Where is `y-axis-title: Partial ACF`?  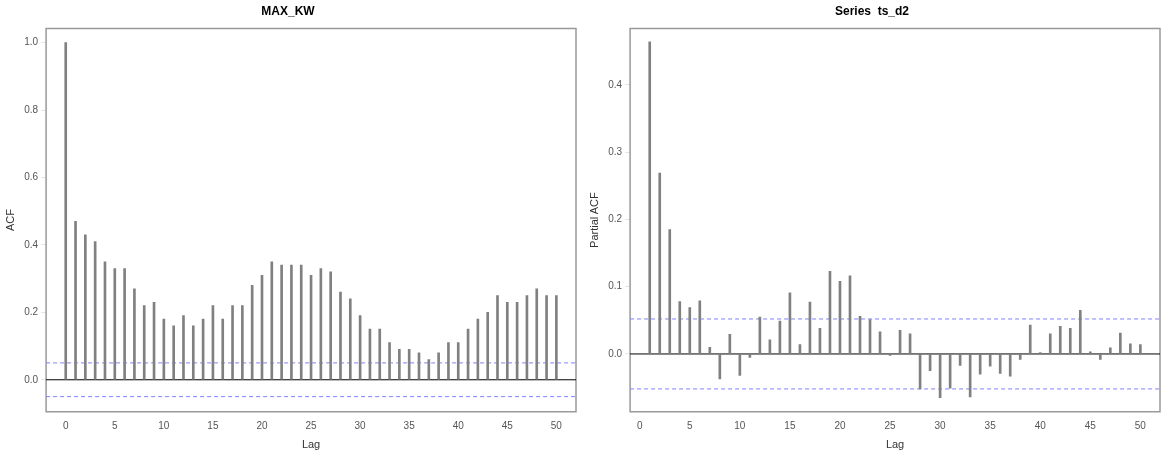 y-axis-title: Partial ACF is located at coordinates (593, 220).